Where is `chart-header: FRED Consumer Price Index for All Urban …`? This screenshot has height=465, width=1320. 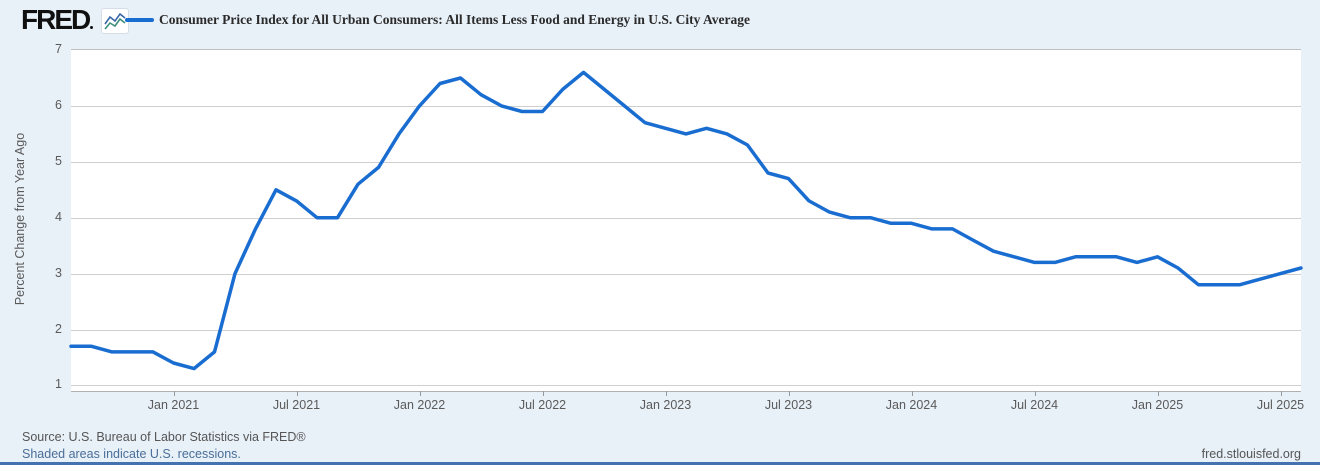 chart-header: FRED Consumer Price Index for All Urban … is located at coordinates (660, 21).